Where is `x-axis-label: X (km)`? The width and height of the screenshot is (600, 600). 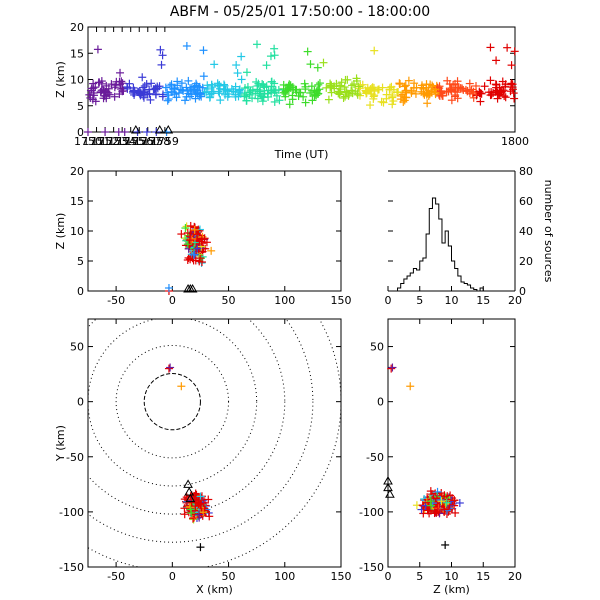
x-axis-label: X (km) is located at coordinates (214, 589).